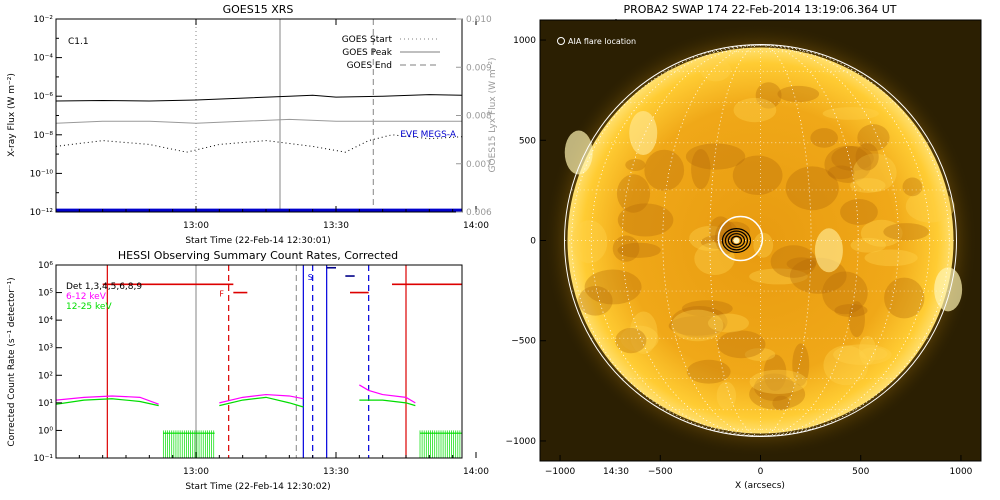 This screenshot has height=500, width=1000. Describe the element at coordinates (759, 466) in the screenshot. I see `swap-x-ticks: −1000 −500 0 500 1000` at that location.